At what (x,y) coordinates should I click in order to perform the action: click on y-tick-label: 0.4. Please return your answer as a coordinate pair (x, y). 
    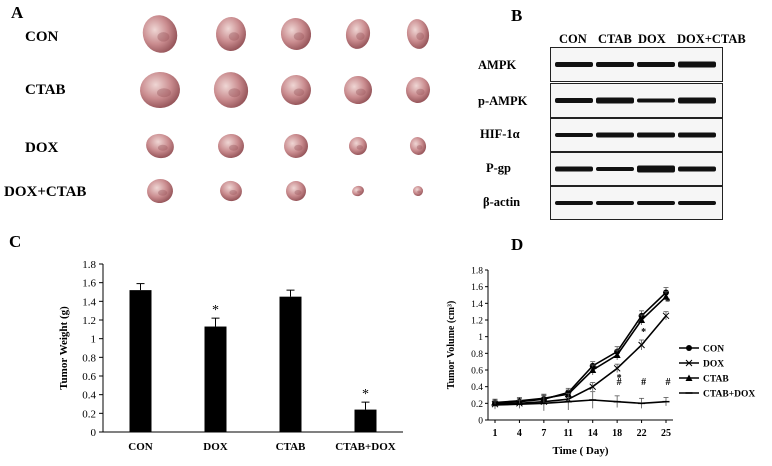
    Looking at the image, I should click on (477, 388).